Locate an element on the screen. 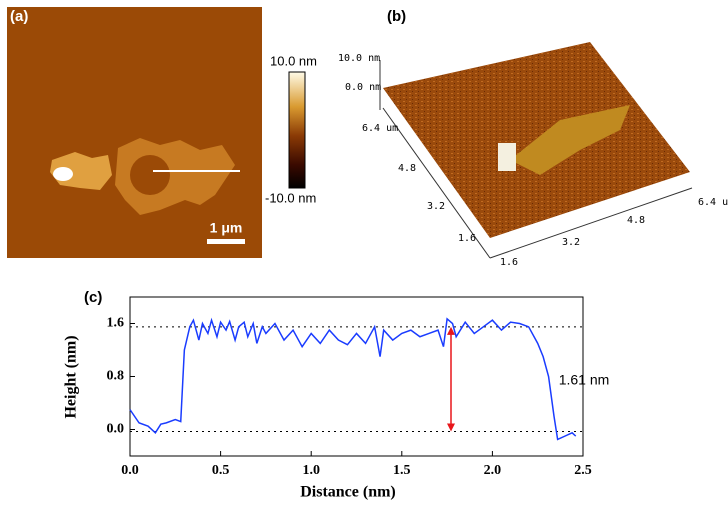 This screenshot has width=728, height=513. colorbar is located at coordinates (297, 130).